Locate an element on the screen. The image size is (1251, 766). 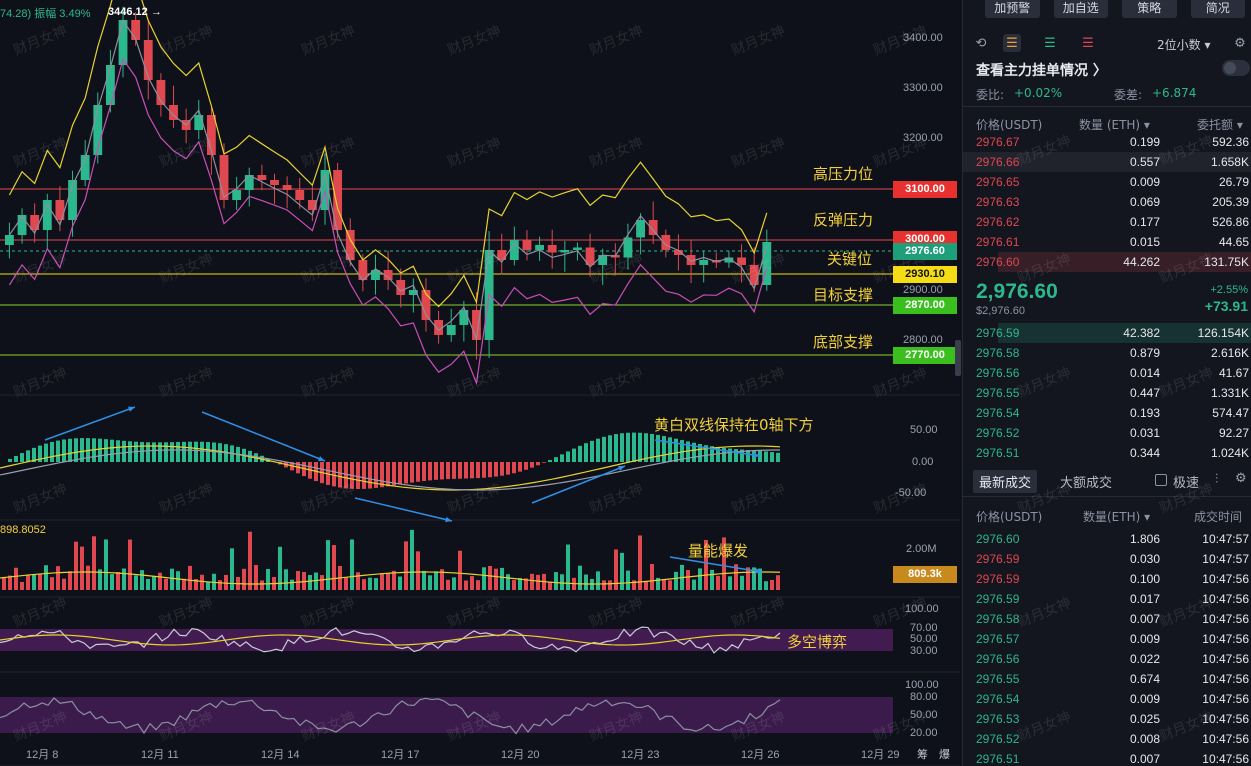
ask-row: 2976.60 44.262 131.75K is located at coordinates (1107, 262).